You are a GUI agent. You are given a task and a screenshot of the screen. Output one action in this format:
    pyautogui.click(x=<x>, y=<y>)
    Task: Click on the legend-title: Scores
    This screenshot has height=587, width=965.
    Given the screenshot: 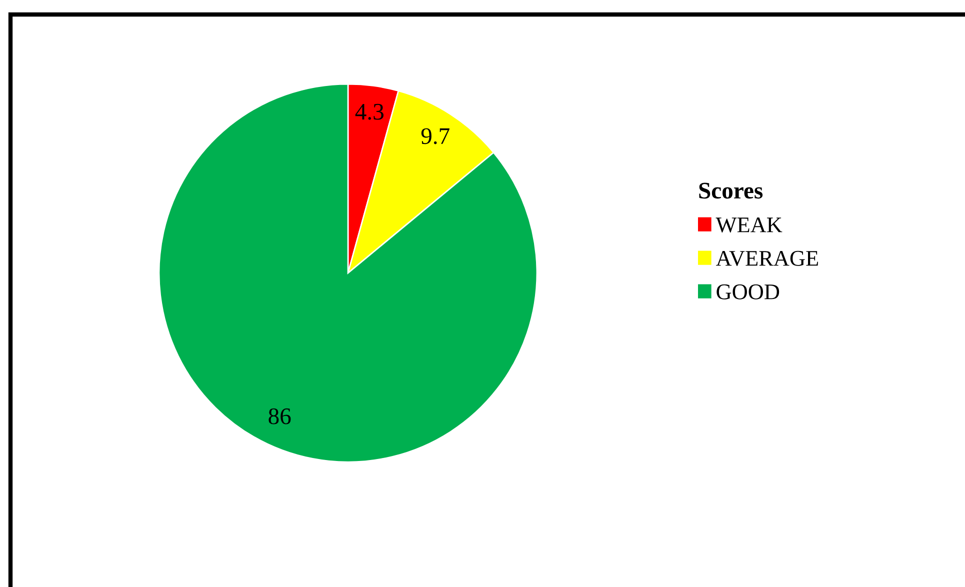 What is the action you would take?
    pyautogui.click(x=731, y=190)
    